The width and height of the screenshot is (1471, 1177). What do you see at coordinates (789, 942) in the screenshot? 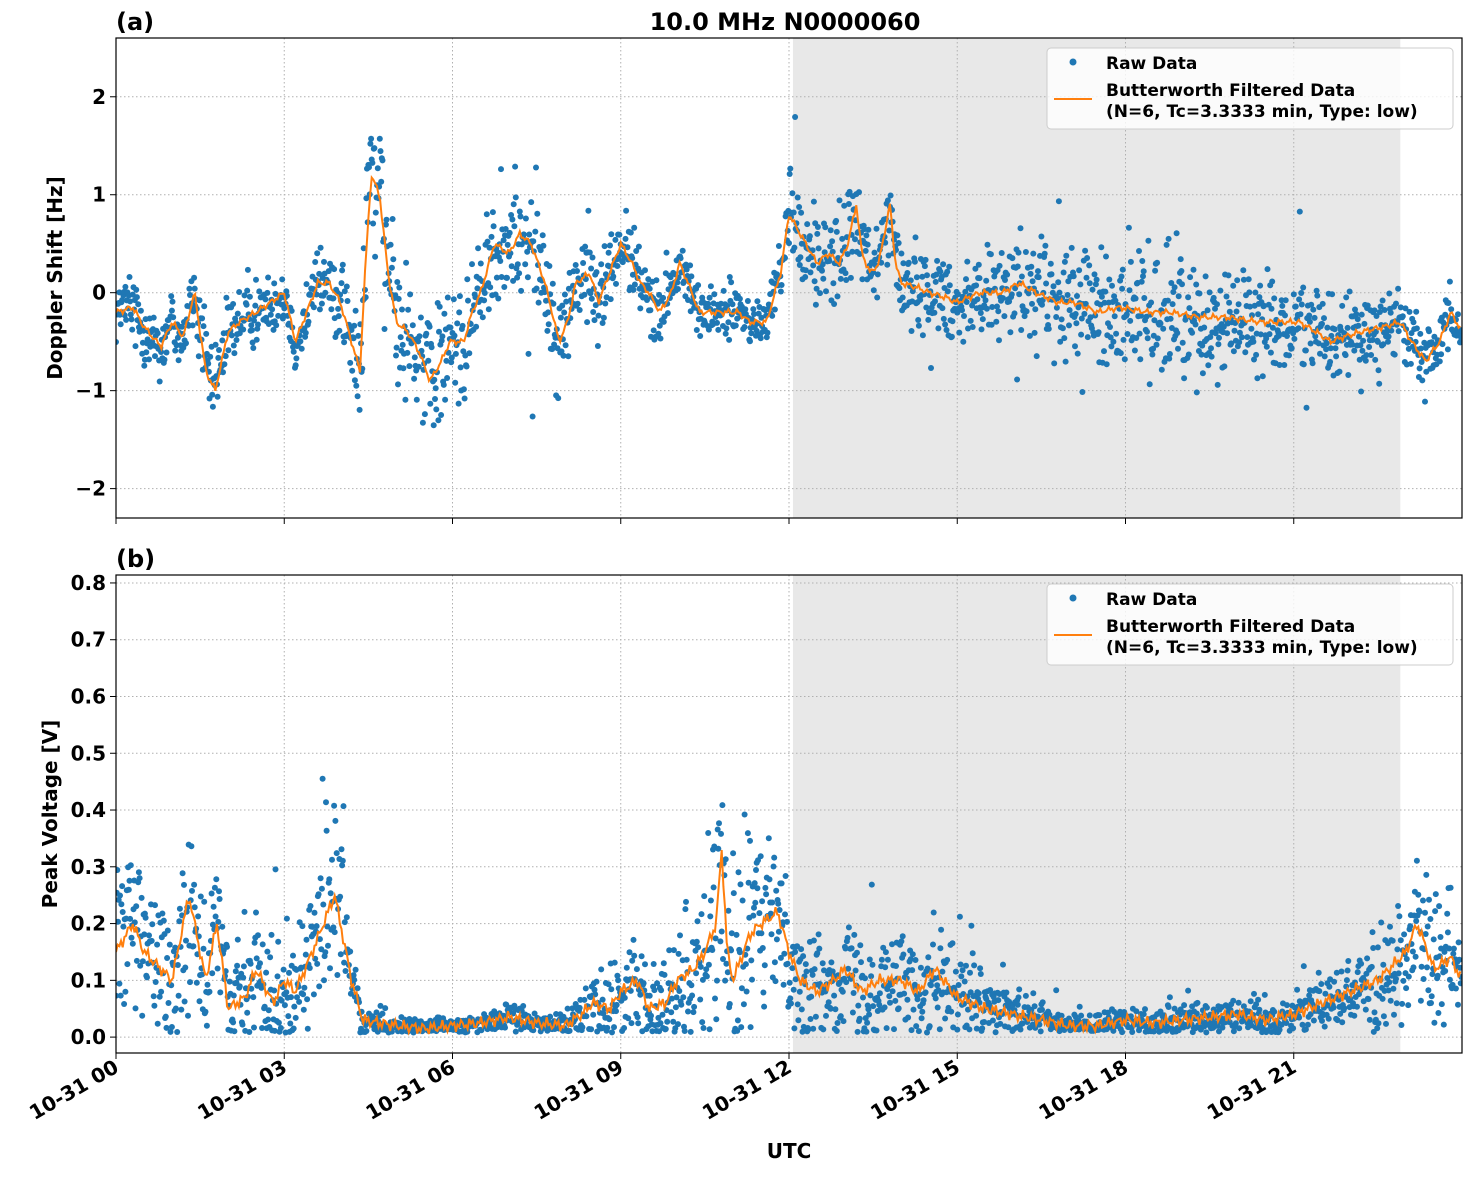
I see `filtered-data-line` at bounding box center [789, 942].